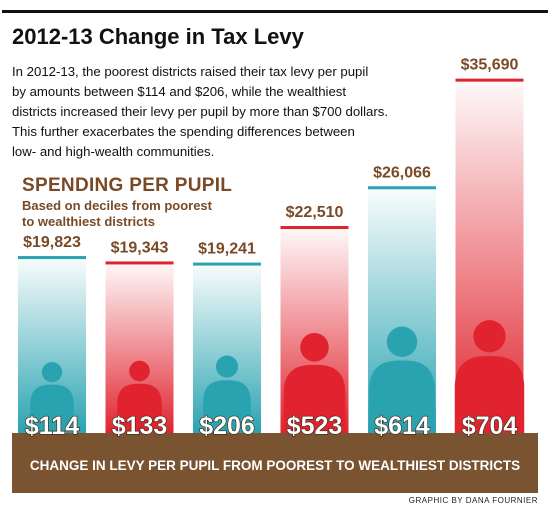  I want to click on levy-change-label: $614, so click(402, 426).